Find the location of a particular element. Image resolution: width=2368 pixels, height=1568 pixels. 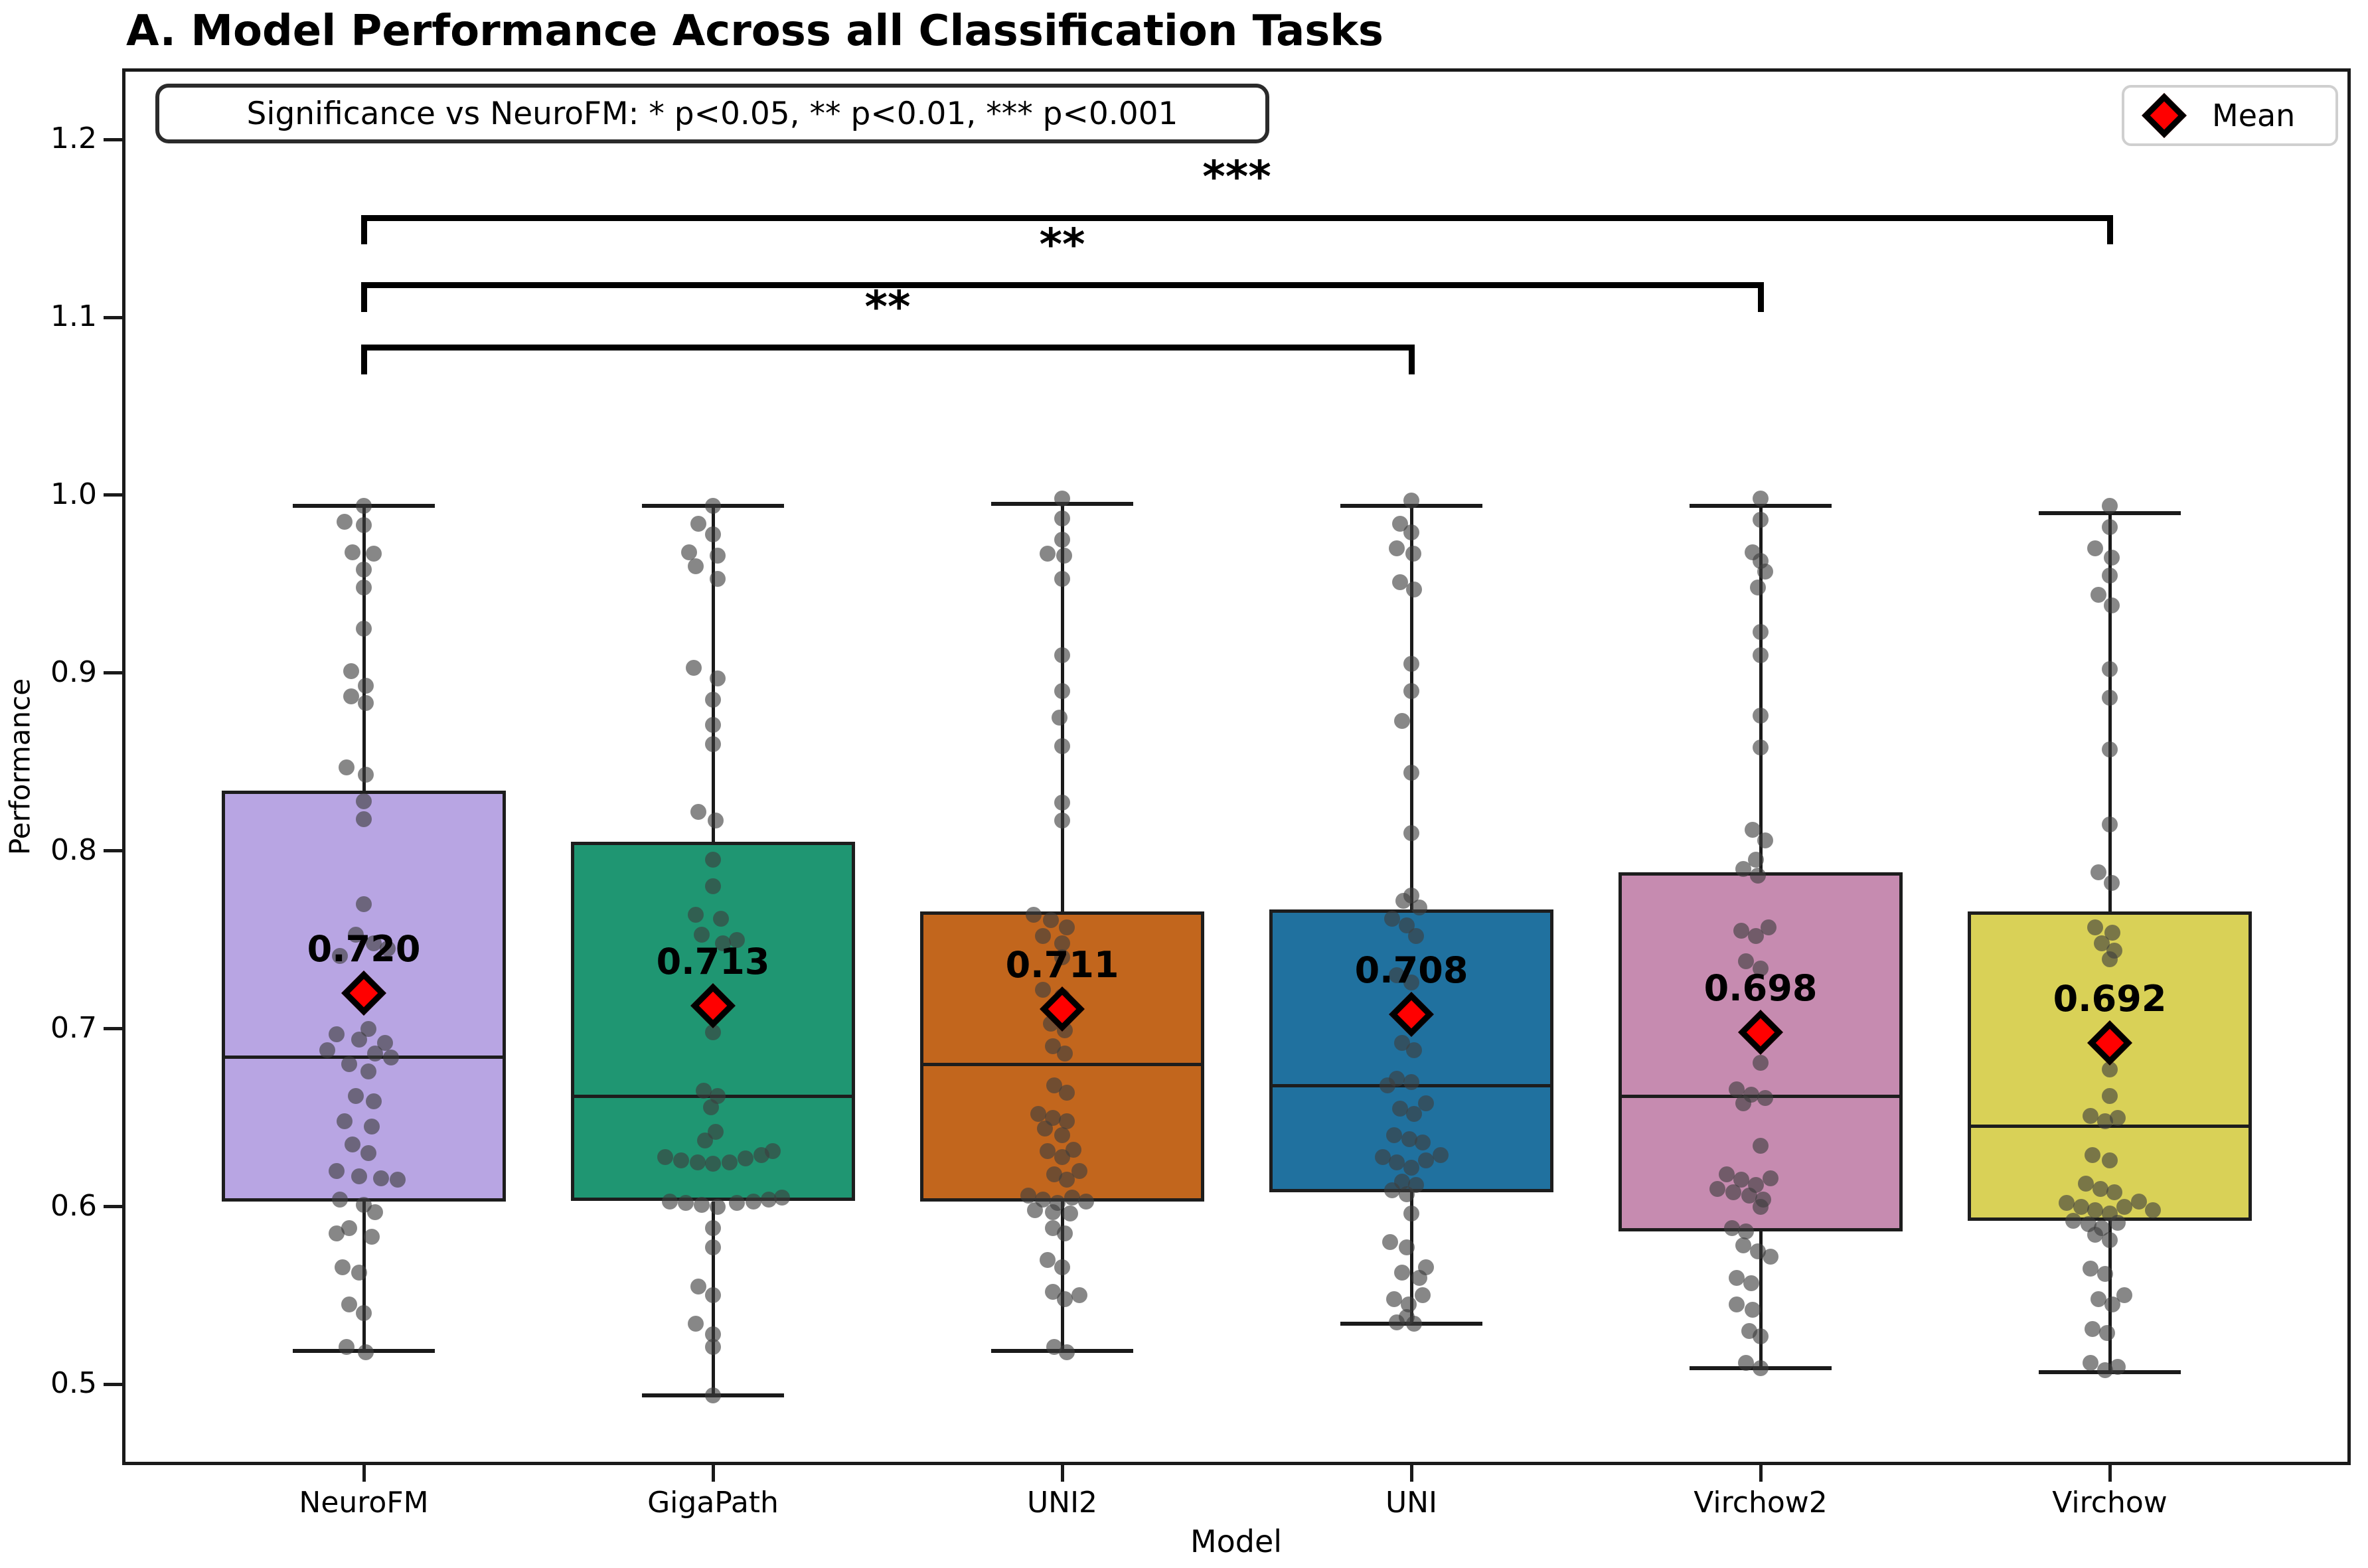

mean-value-label-UNI2: 0.711 is located at coordinates (1062, 965).